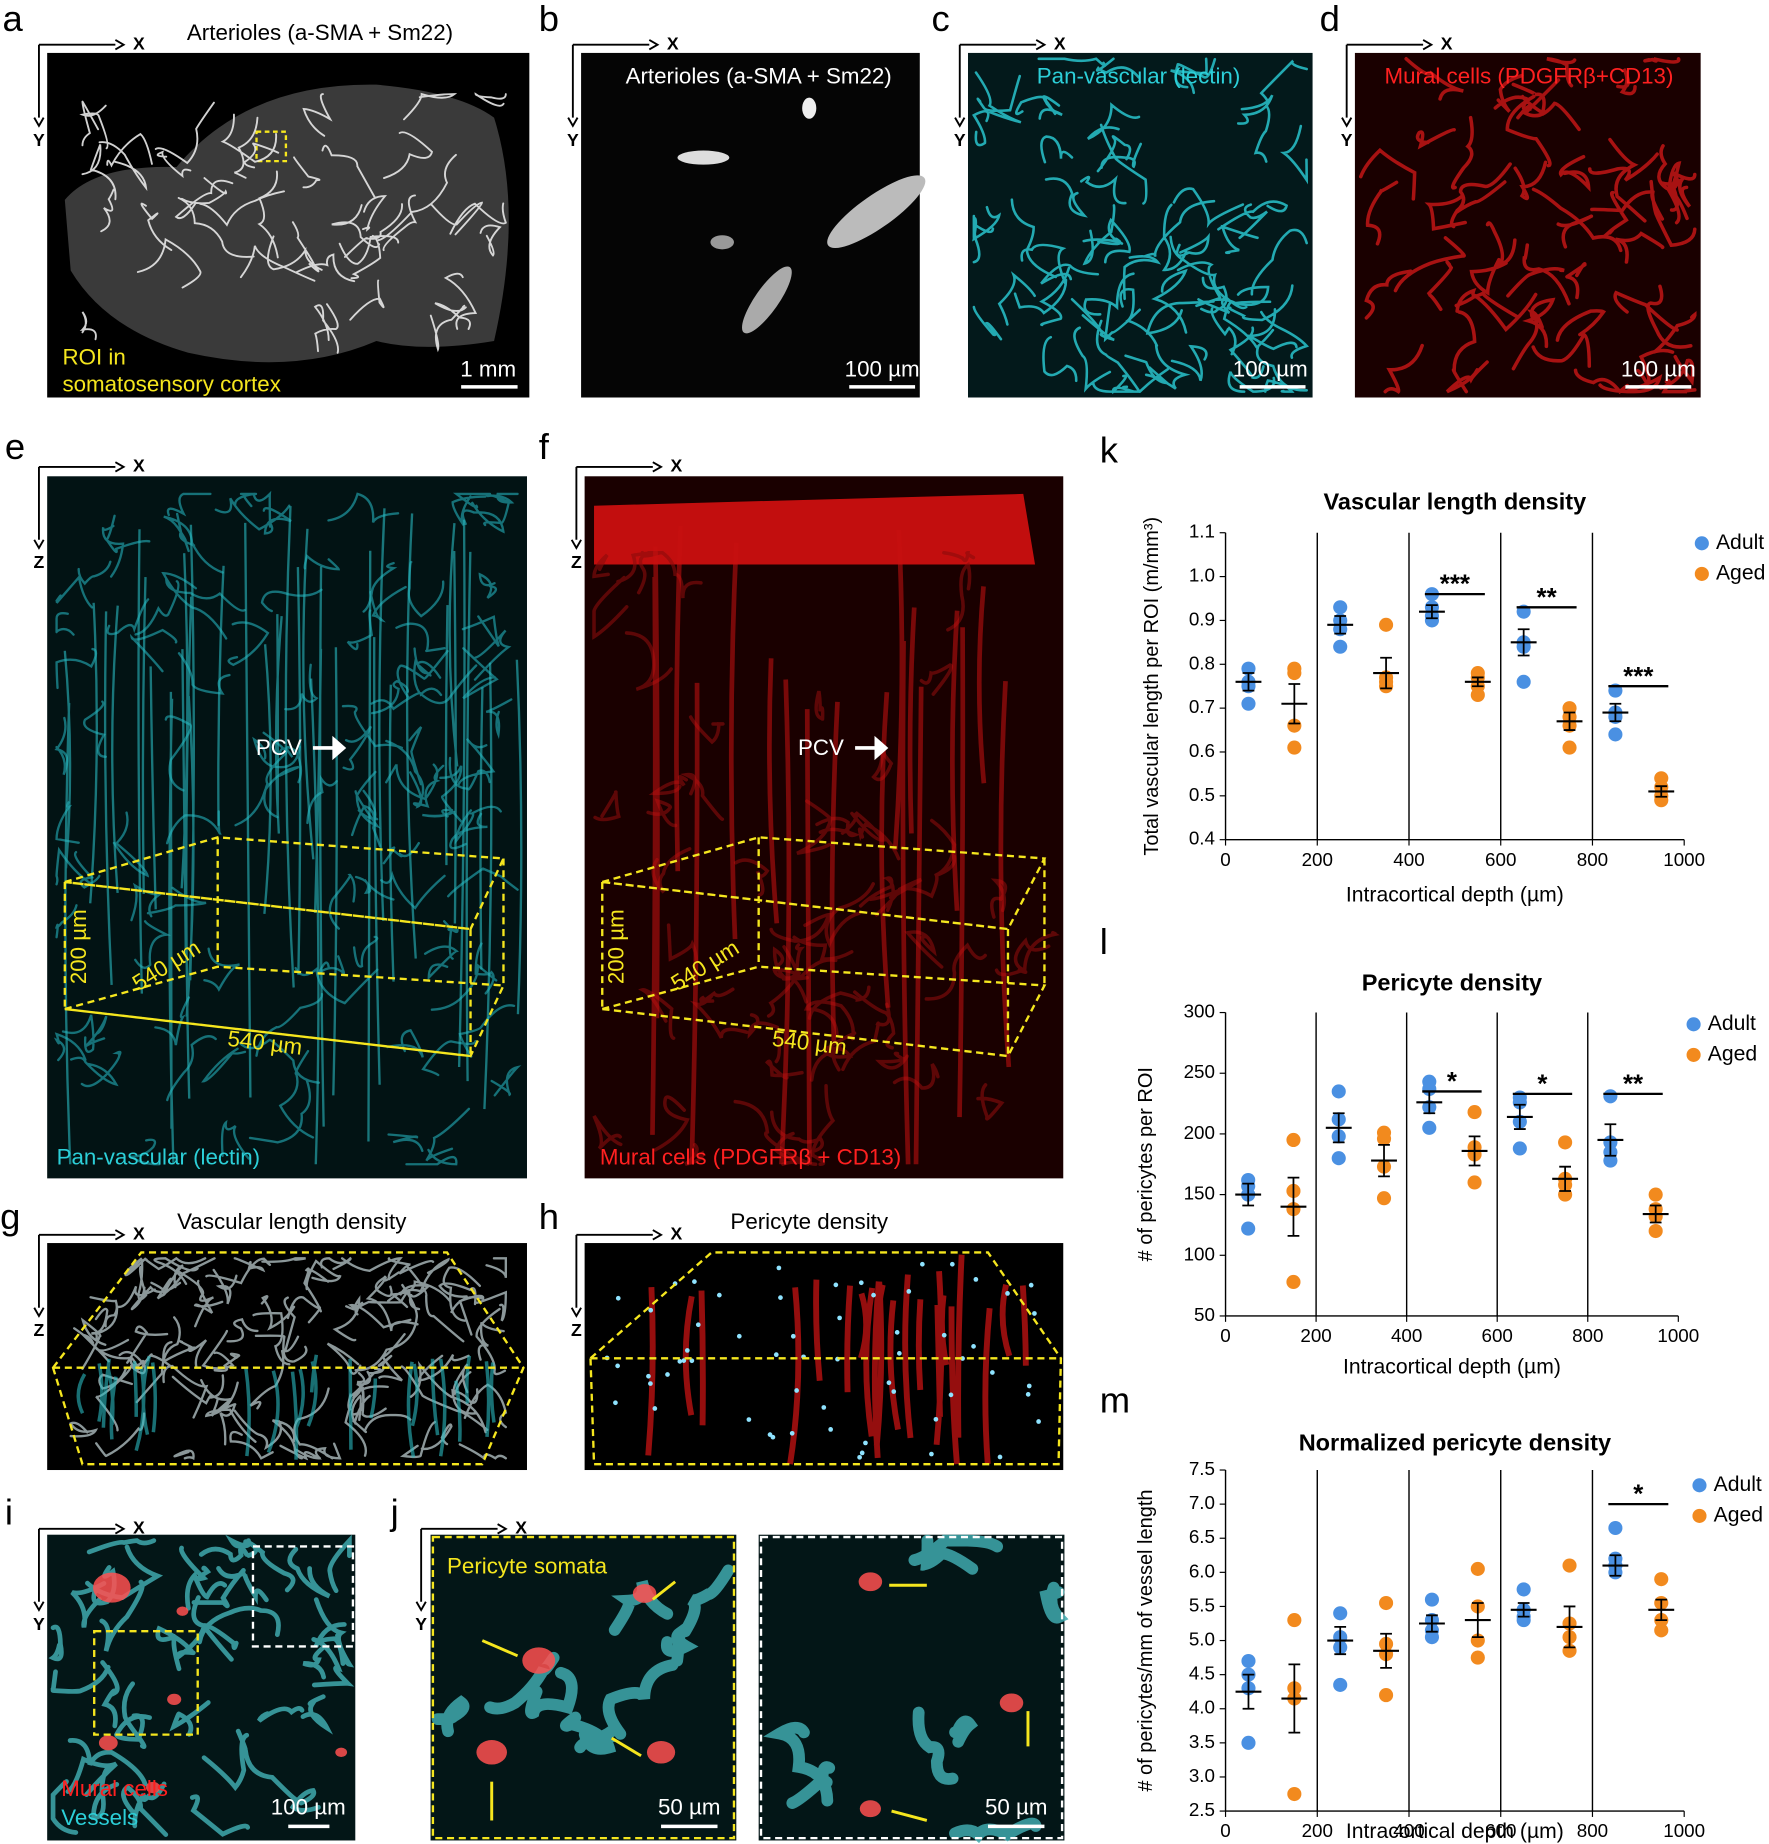 The height and width of the screenshot is (1844, 1769). I want to click on channel-label: Vessels, so click(99, 1817).